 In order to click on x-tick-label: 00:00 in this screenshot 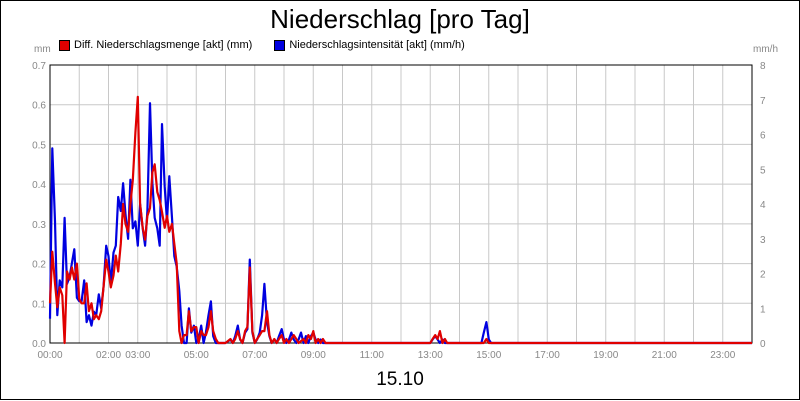, I will do `click(49, 355)`.